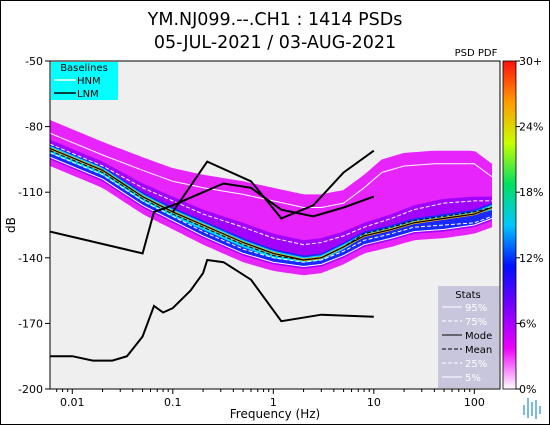 The height and width of the screenshot is (425, 550). I want to click on x-tick-label: 0.01, so click(72, 402).